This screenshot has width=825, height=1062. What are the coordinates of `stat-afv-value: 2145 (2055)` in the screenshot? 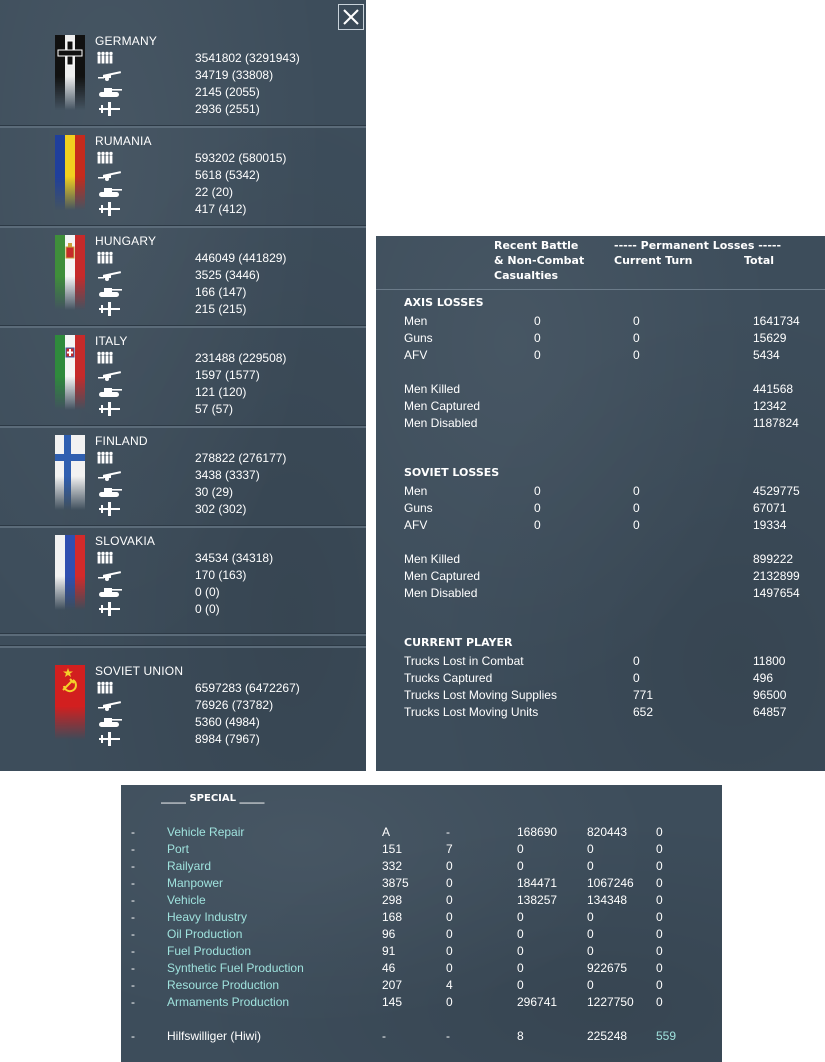 It's located at (227, 92).